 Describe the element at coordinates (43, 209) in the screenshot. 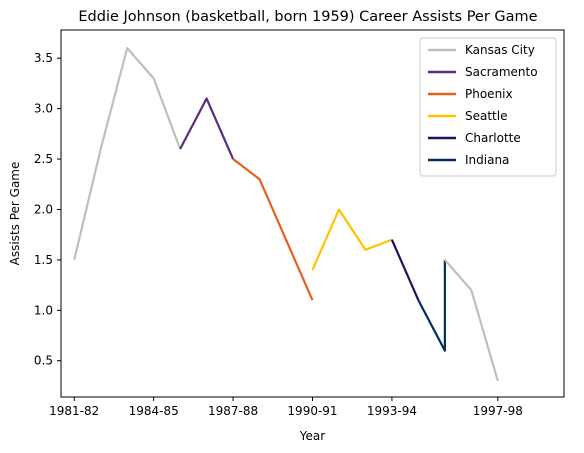

I see `y-tick-label: 2.0` at that location.